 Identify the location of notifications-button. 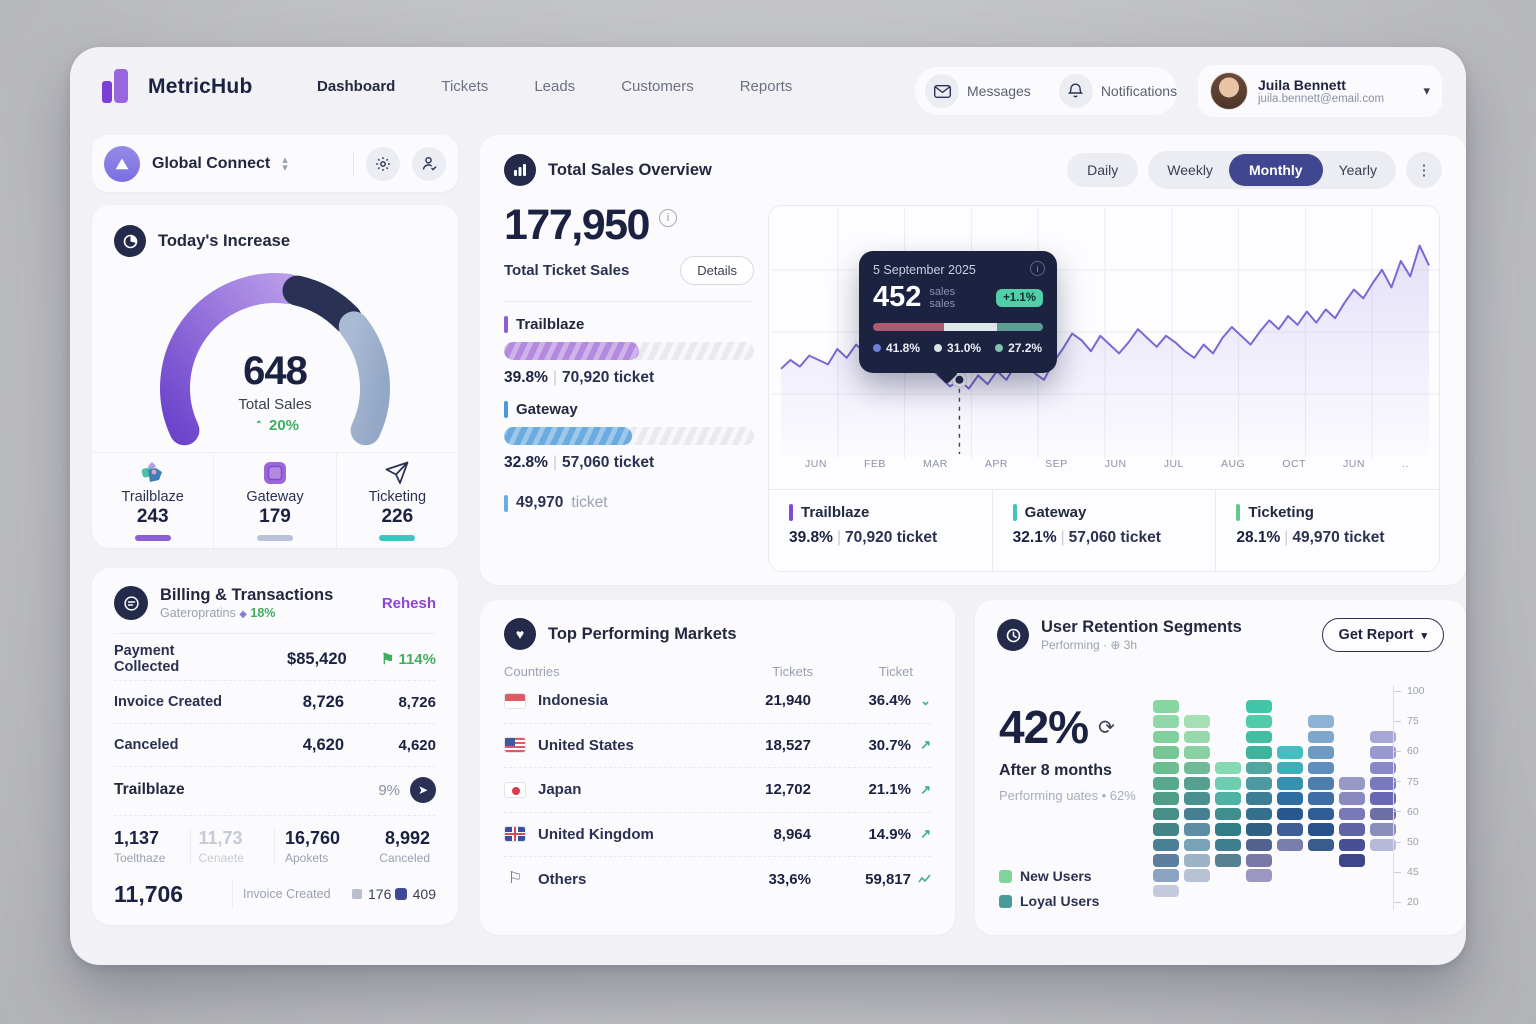
(1075, 91).